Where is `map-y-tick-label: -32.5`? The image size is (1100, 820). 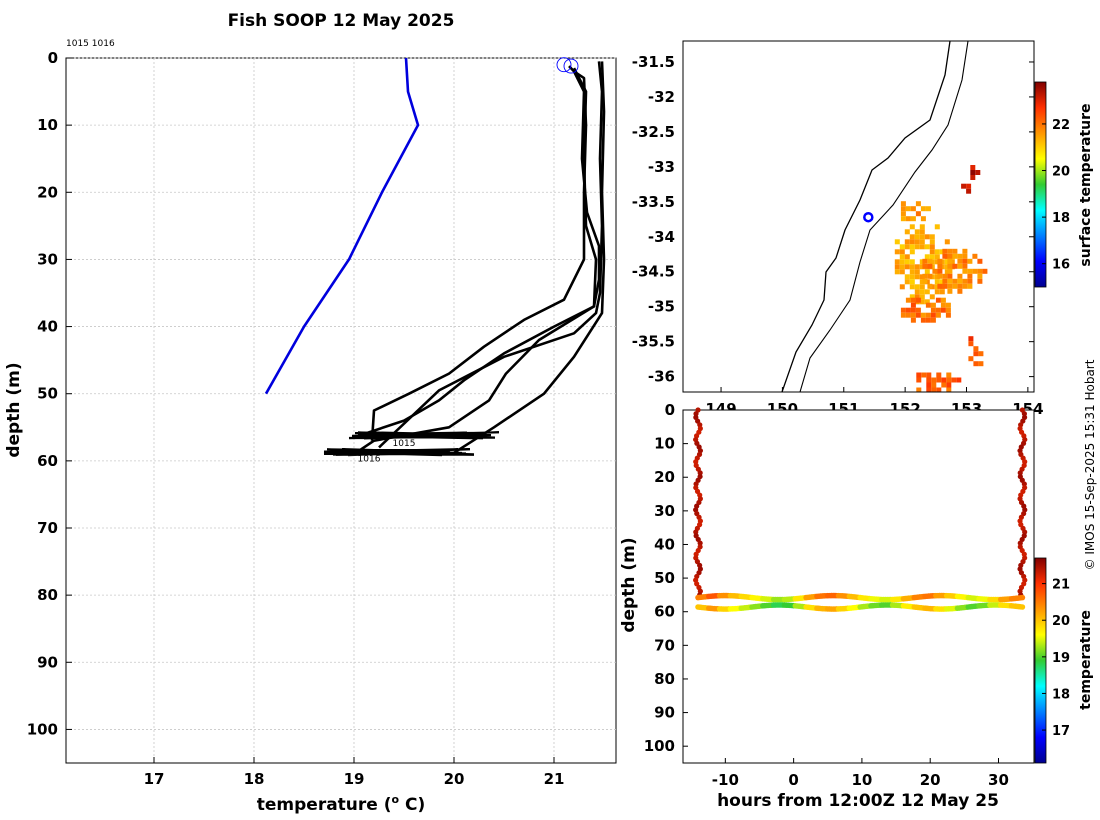
map-y-tick-label: -32.5 is located at coordinates (653, 132).